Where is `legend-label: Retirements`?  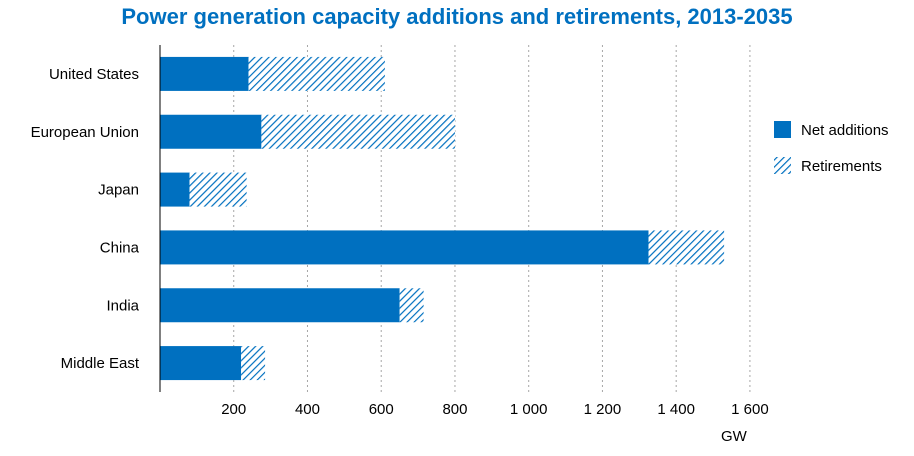 legend-label: Retirements is located at coordinates (841, 166).